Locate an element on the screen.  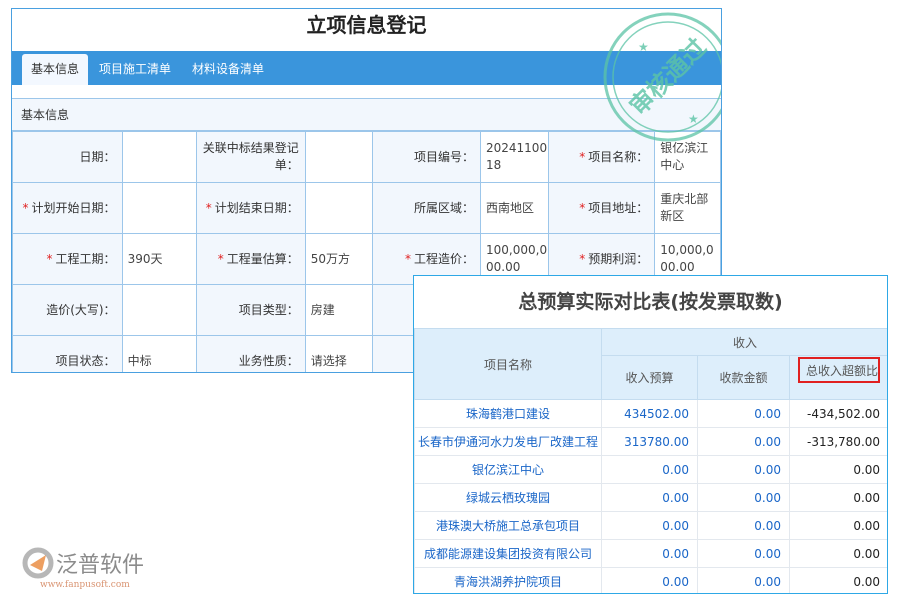
field-label: * 计划开始日期： is located at coordinates (67, 208).